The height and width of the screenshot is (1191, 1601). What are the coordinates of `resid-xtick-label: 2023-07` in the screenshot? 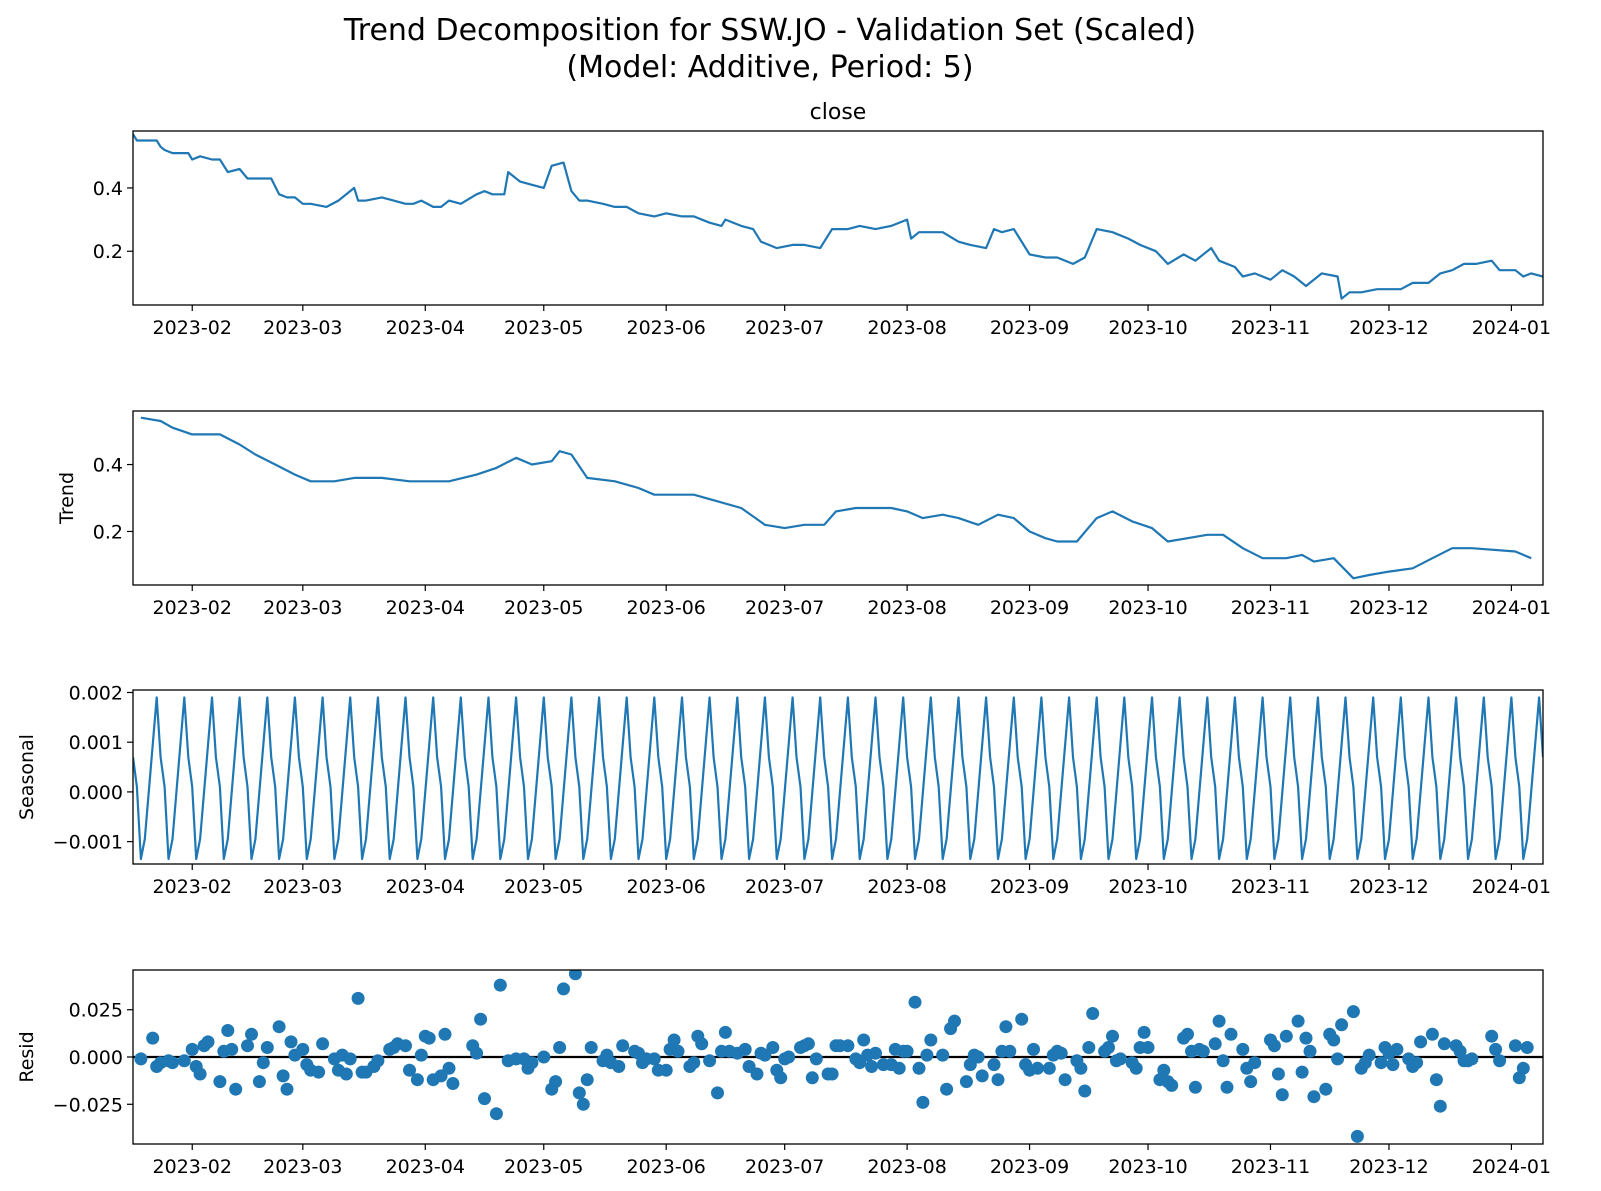 It's located at (784, 1167).